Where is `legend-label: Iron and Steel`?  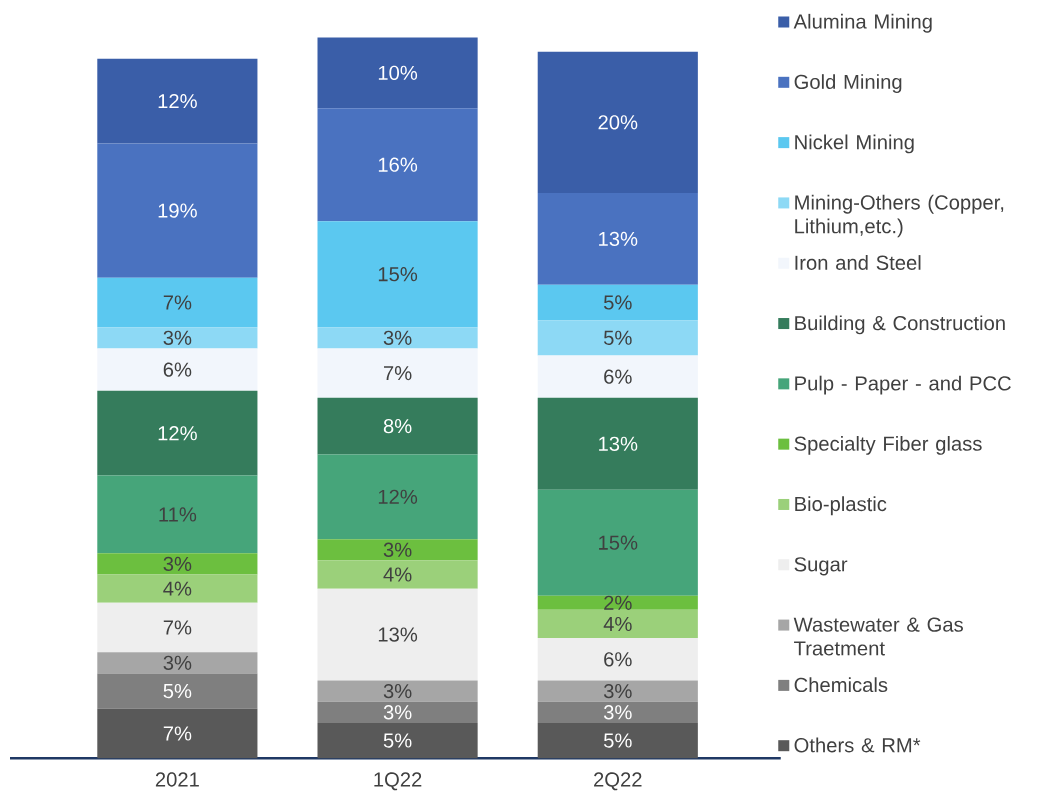
legend-label: Iron and Steel is located at coordinates (858, 262).